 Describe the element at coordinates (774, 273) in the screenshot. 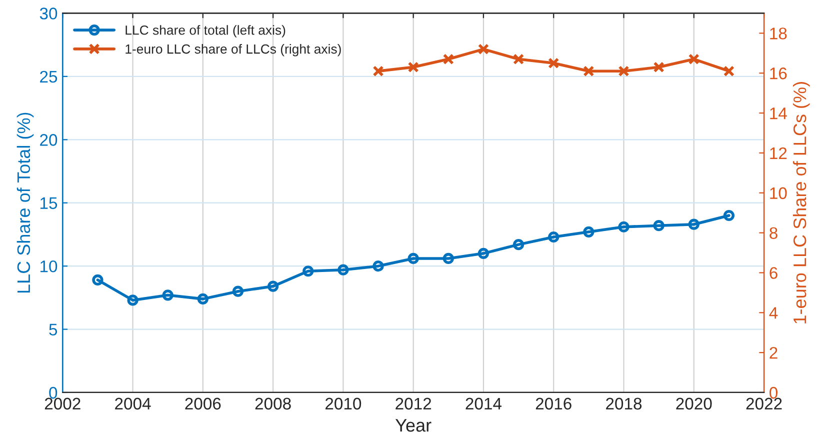

I see `y2-tick-label: 6` at that location.